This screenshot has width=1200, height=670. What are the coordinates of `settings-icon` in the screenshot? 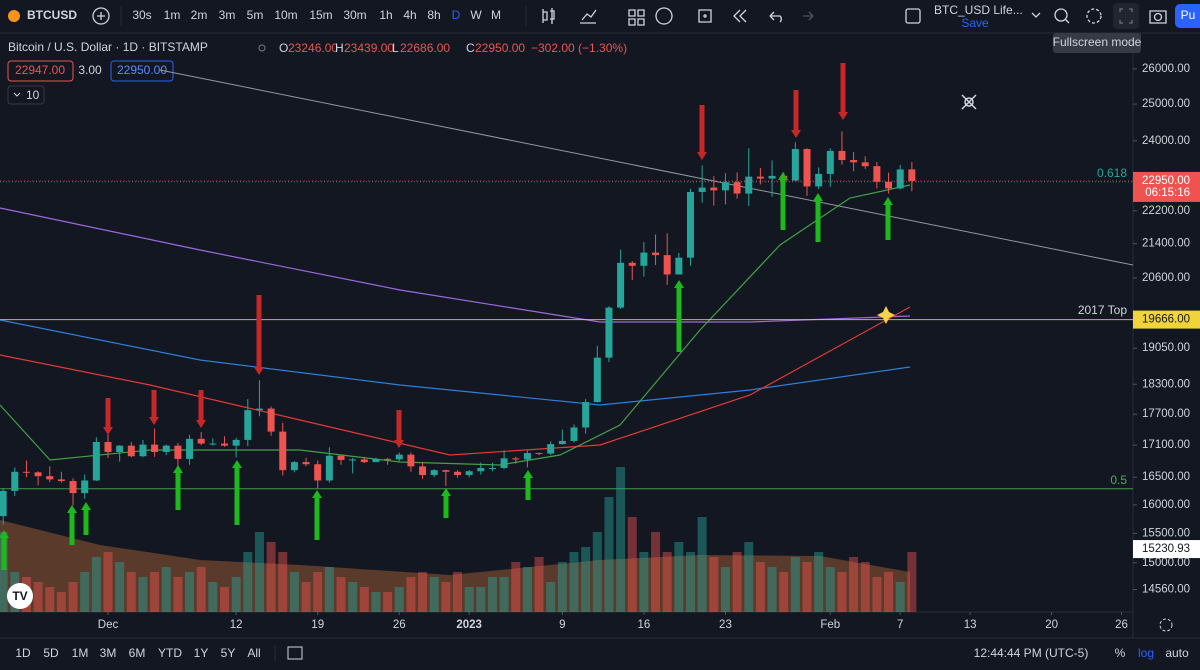 It's located at (1094, 16).